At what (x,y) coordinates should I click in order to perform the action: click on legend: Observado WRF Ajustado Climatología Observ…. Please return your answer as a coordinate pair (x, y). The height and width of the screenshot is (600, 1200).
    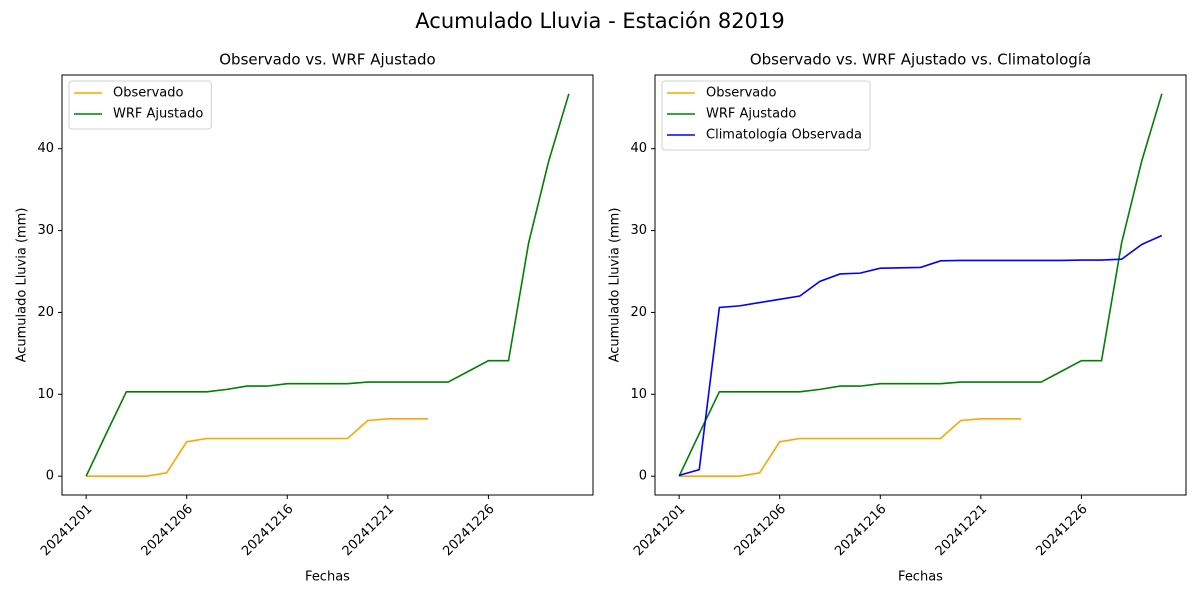
    Looking at the image, I should click on (766, 115).